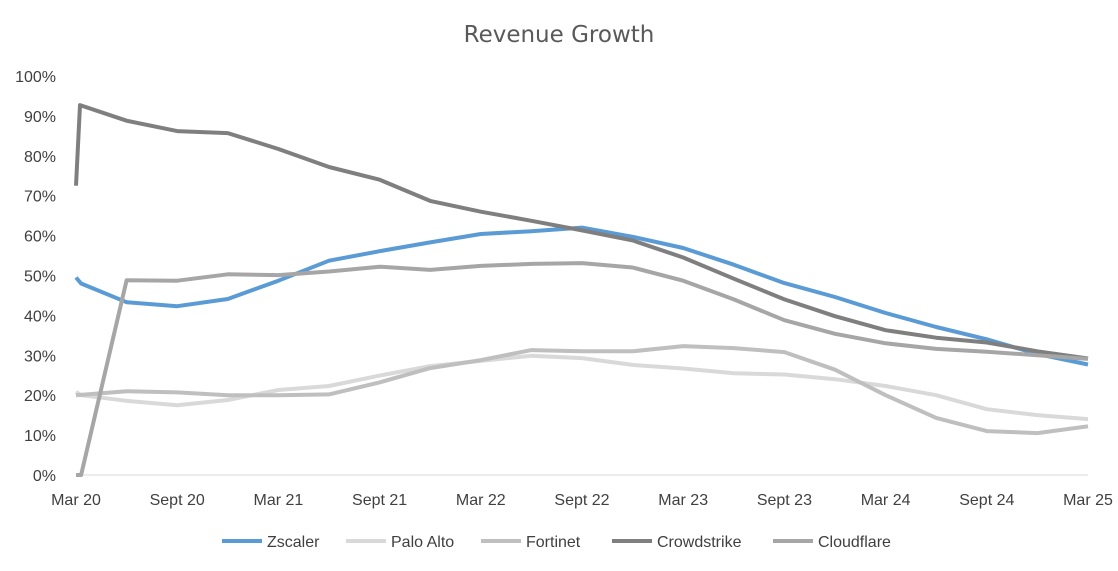 The image size is (1118, 571). Describe the element at coordinates (986, 500) in the screenshot. I see `x-tick-label: Sept 24` at that location.